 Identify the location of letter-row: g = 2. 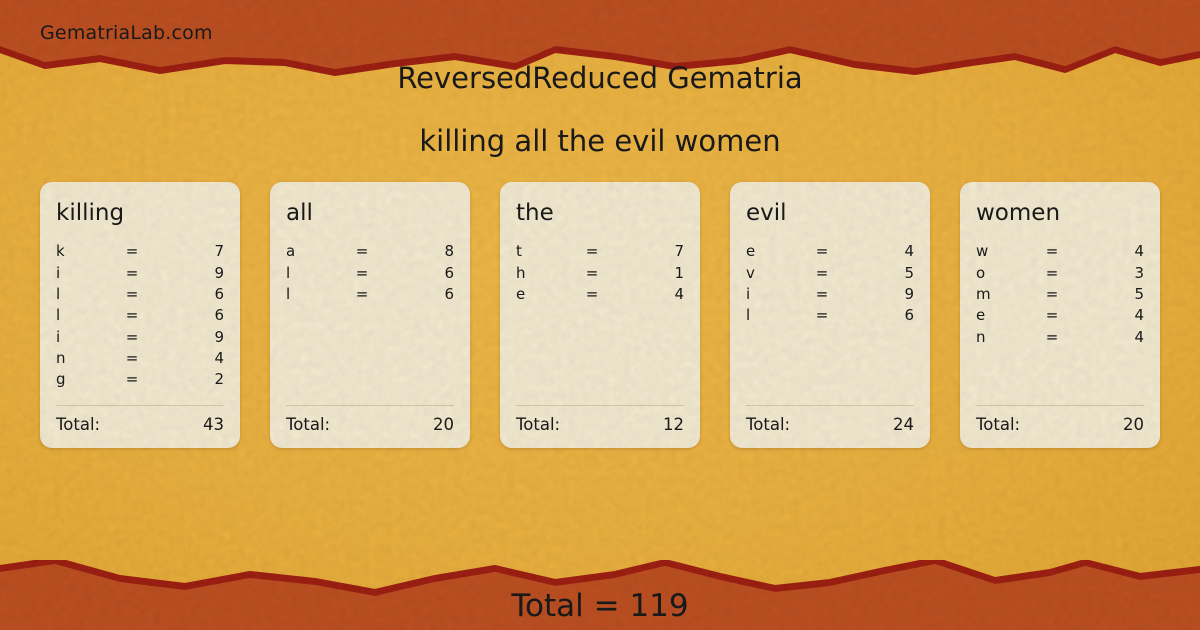
(140, 379).